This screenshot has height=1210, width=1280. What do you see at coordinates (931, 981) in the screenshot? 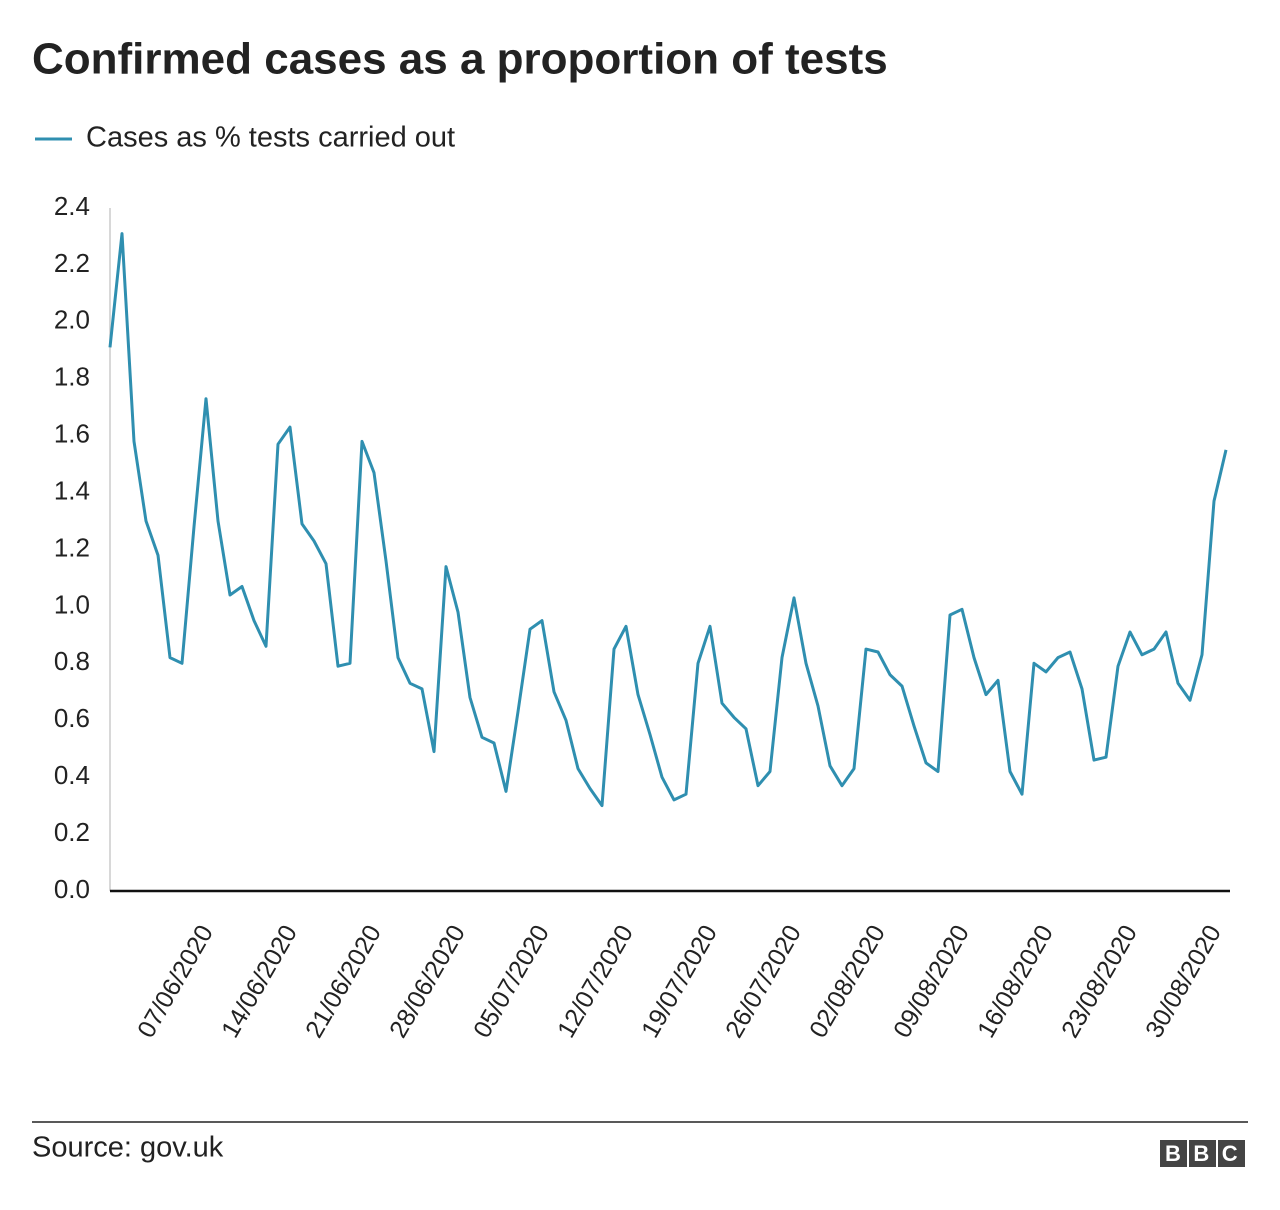
I see `x-tick-label: 09/08/2020` at bounding box center [931, 981].